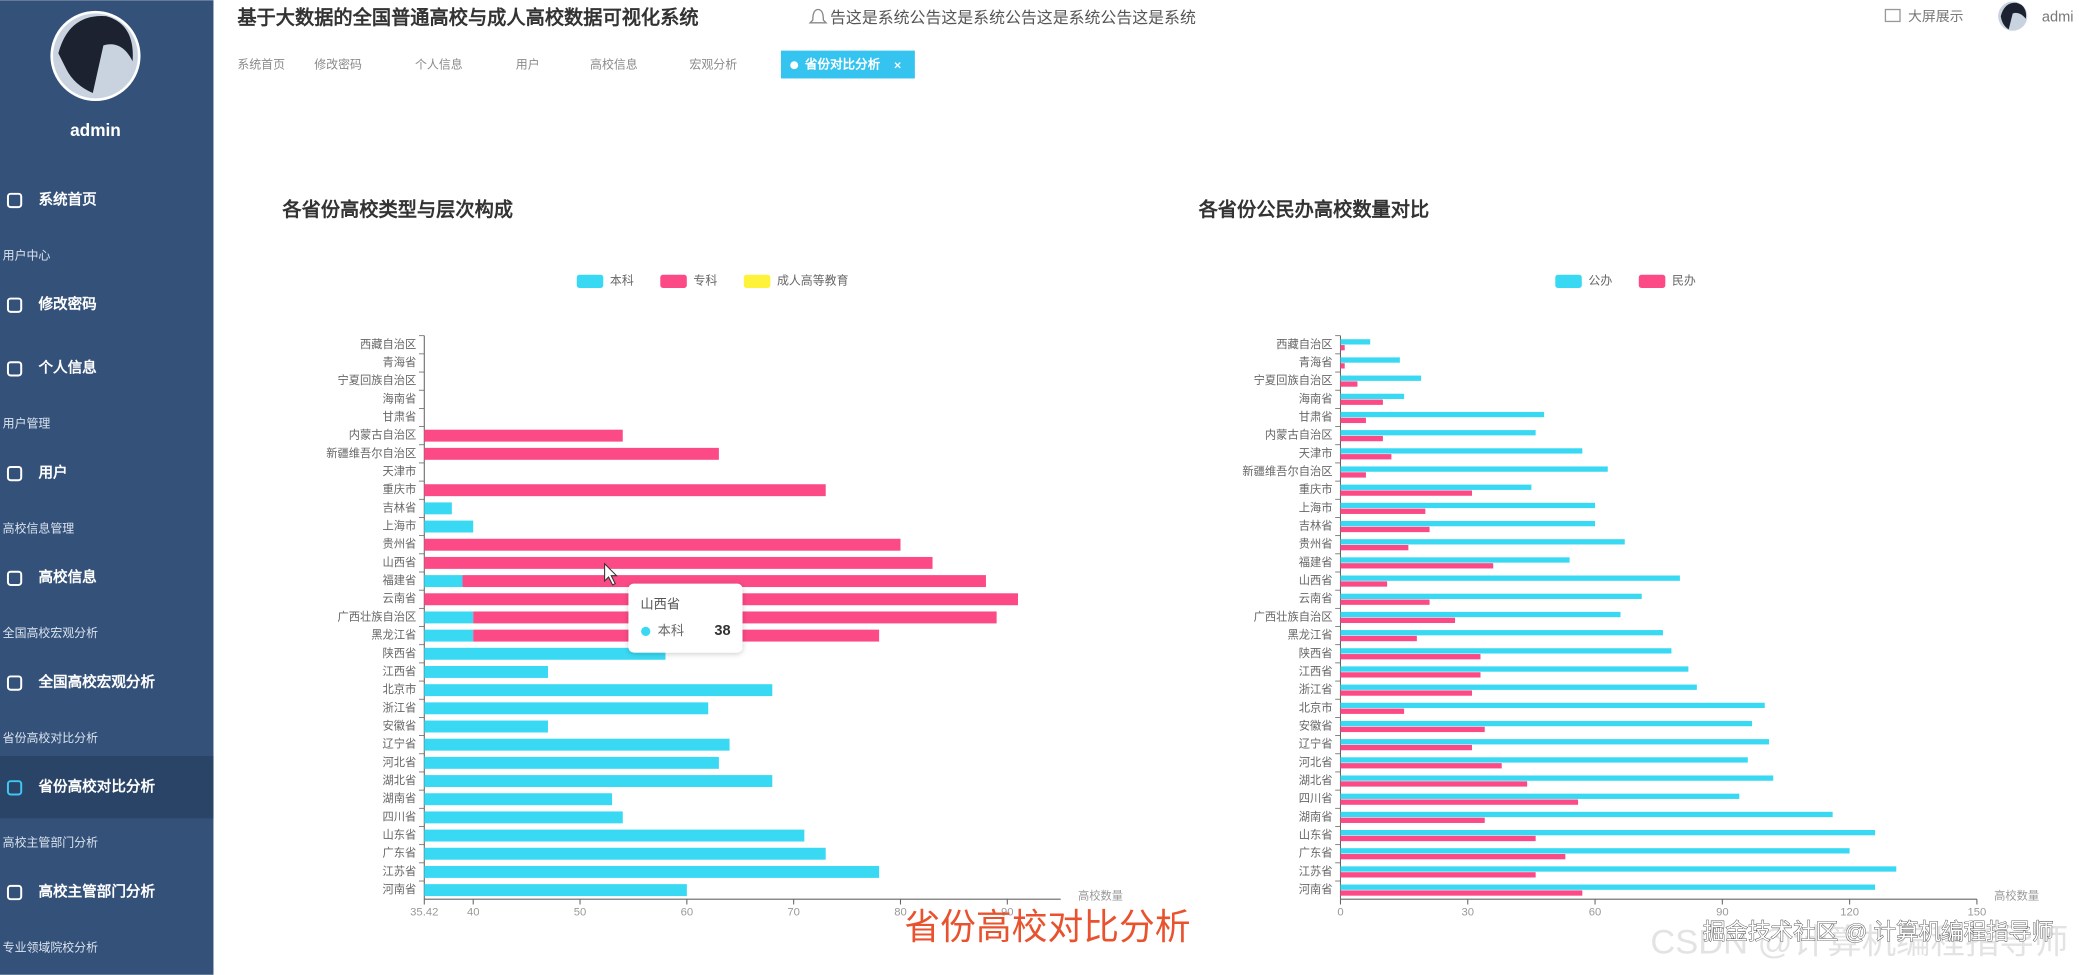 The width and height of the screenshot is (2079, 975). I want to click on screen-icon, so click(1892, 15).